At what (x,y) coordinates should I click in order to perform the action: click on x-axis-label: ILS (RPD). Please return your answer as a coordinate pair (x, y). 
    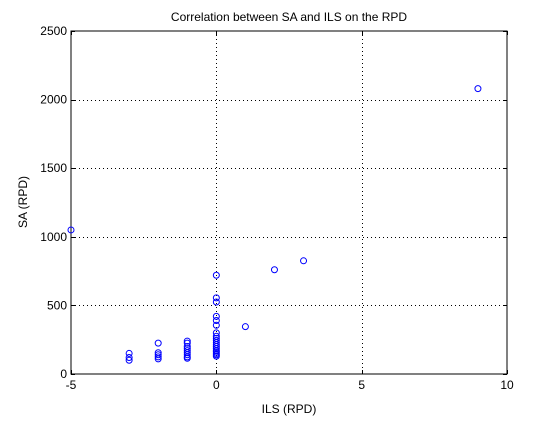
    Looking at the image, I should click on (289, 409).